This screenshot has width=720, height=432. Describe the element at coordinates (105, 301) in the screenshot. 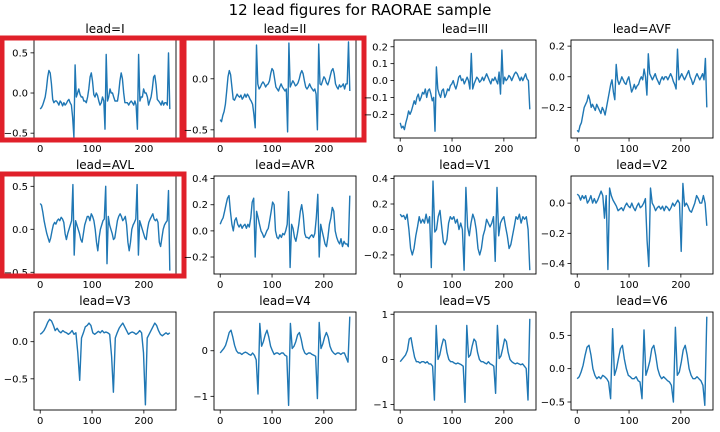

I see `panel-title: lead=V3` at that location.